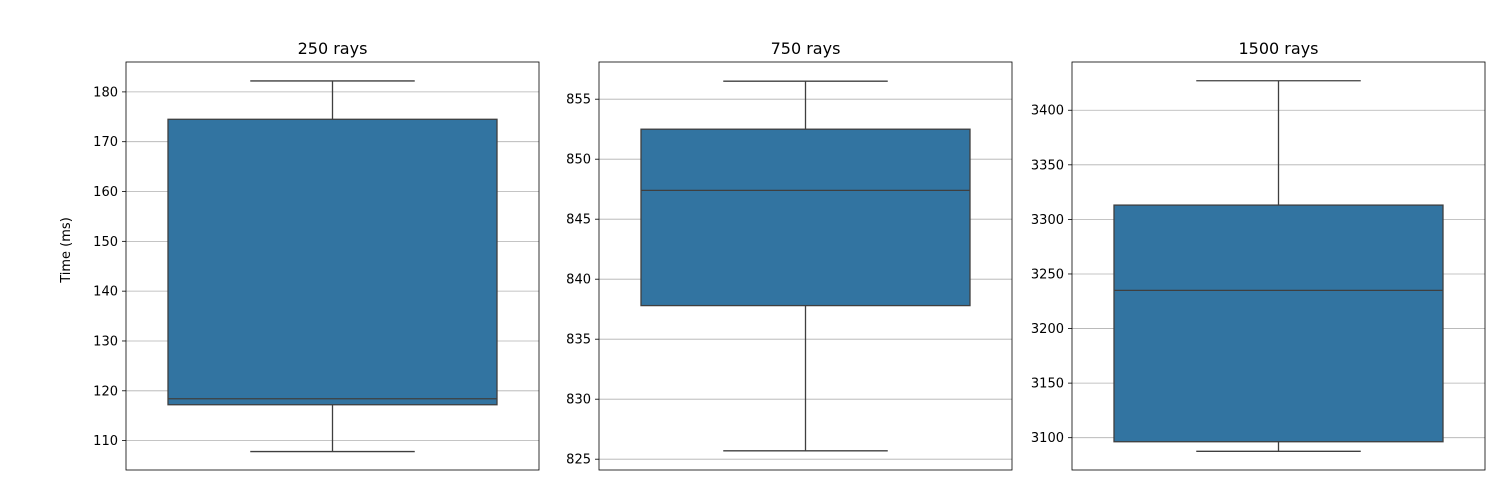  What do you see at coordinates (806, 48) in the screenshot?
I see `panel-title: 750 rays` at bounding box center [806, 48].